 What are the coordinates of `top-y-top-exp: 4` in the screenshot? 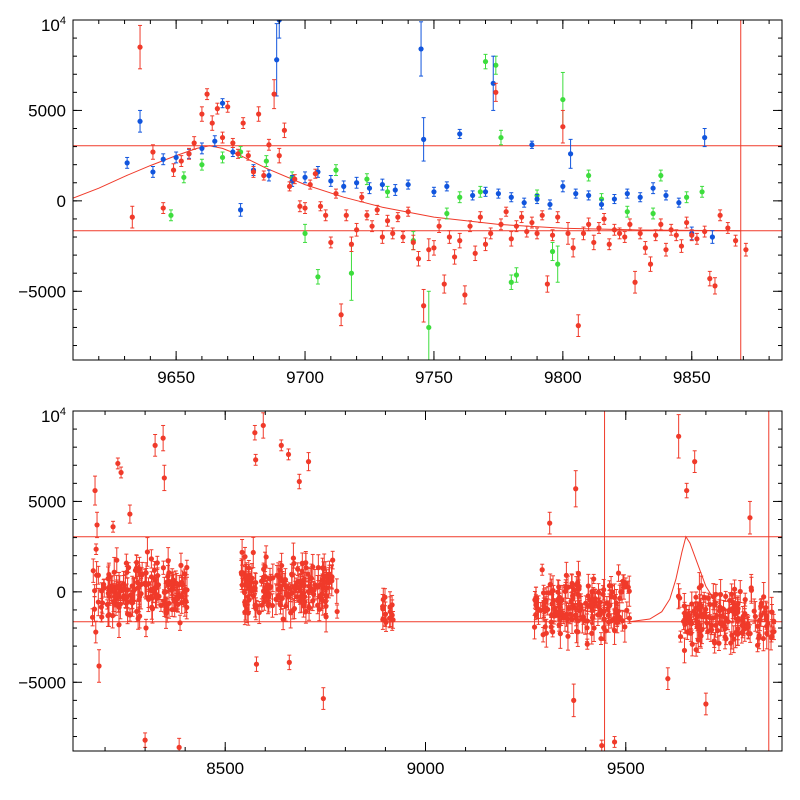 It's located at (63, 21).